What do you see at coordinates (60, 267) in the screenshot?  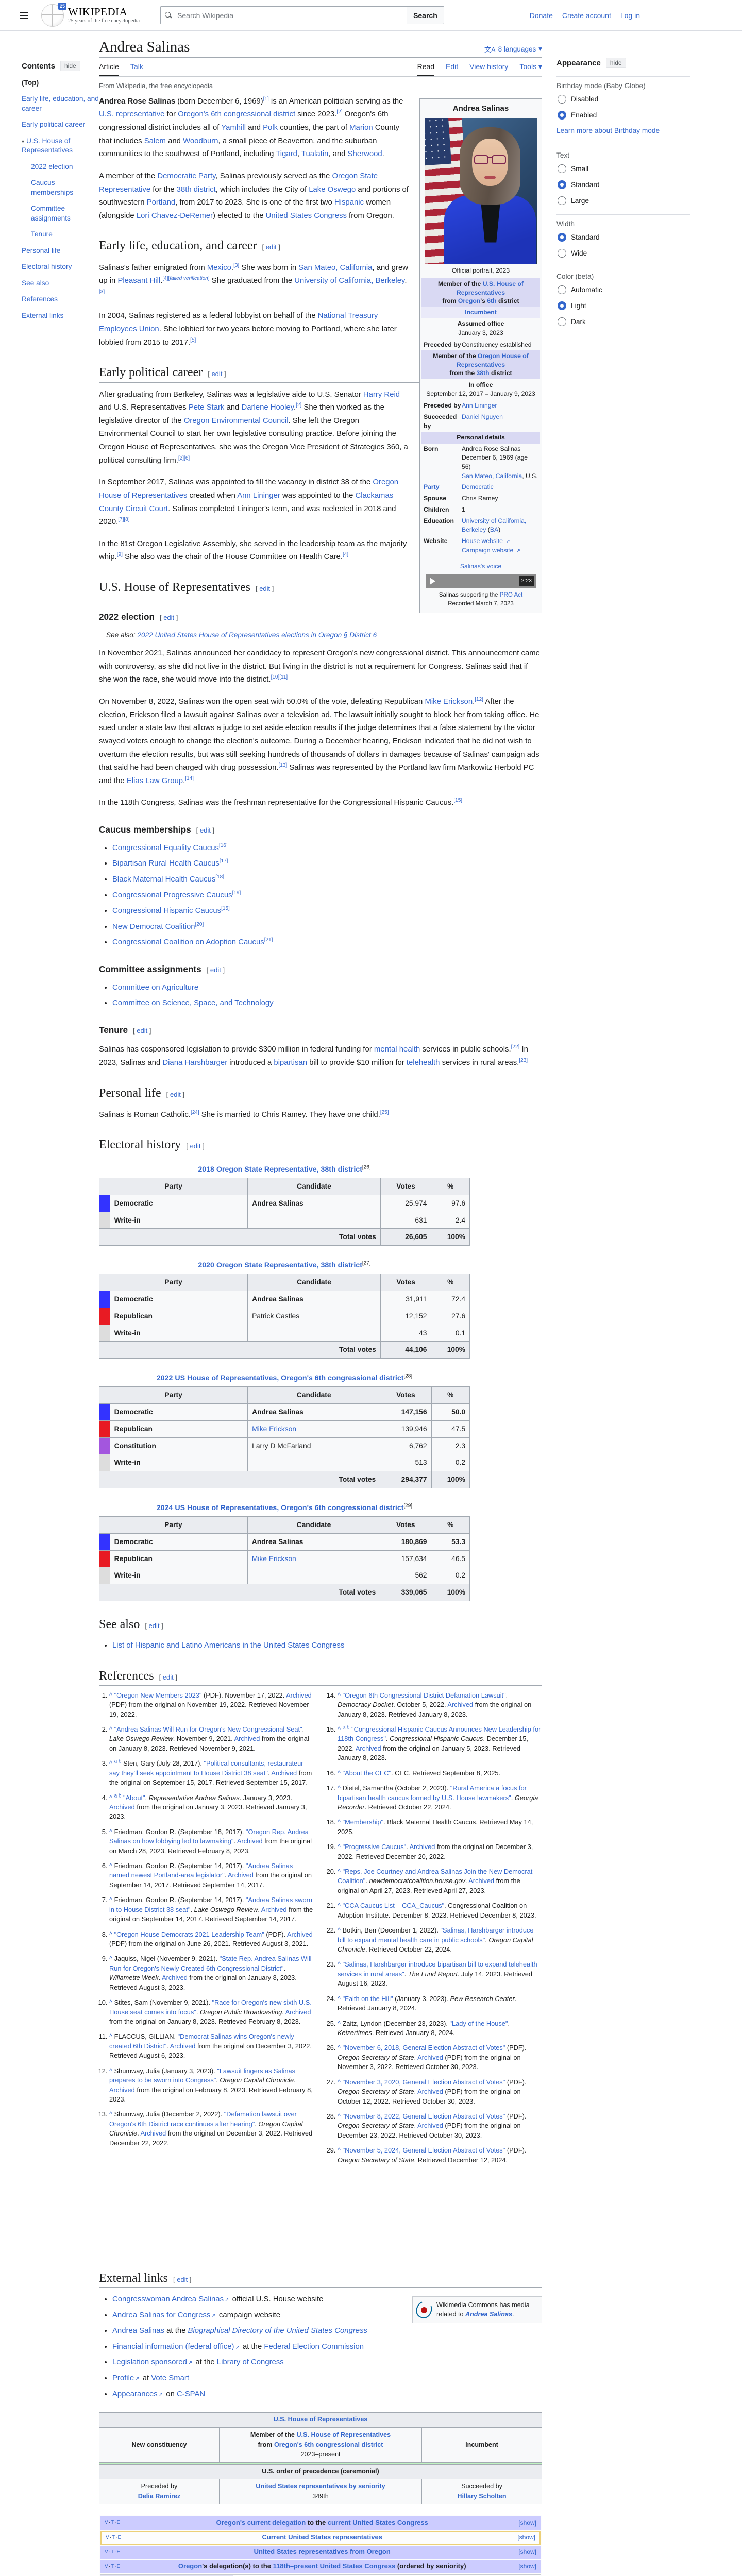 I see `sidebar-item: Electoral history` at bounding box center [60, 267].